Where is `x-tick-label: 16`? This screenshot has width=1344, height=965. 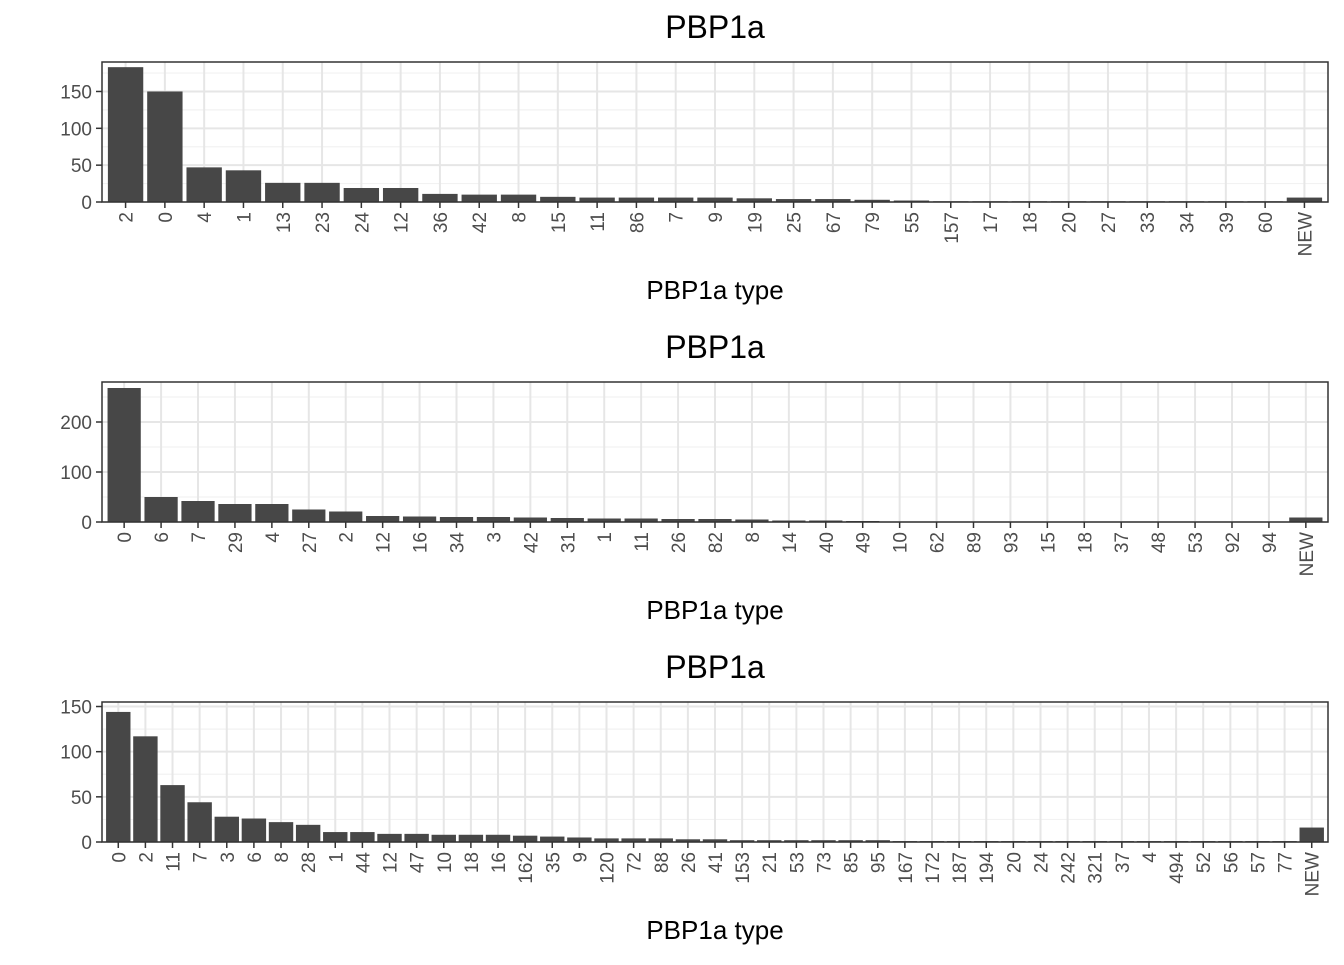 x-tick-label: 16 is located at coordinates (499, 862).